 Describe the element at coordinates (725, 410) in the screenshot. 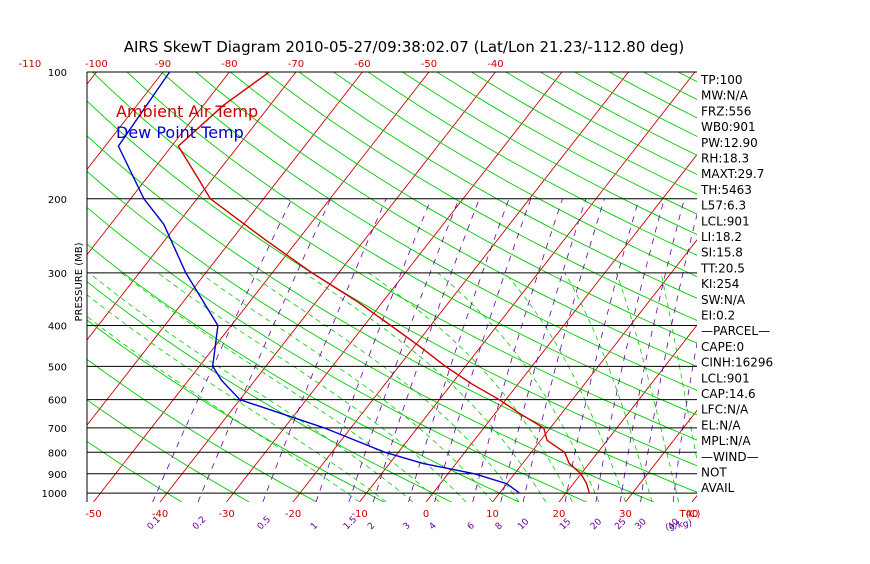

I see `index-entry: LFC:N/A` at that location.